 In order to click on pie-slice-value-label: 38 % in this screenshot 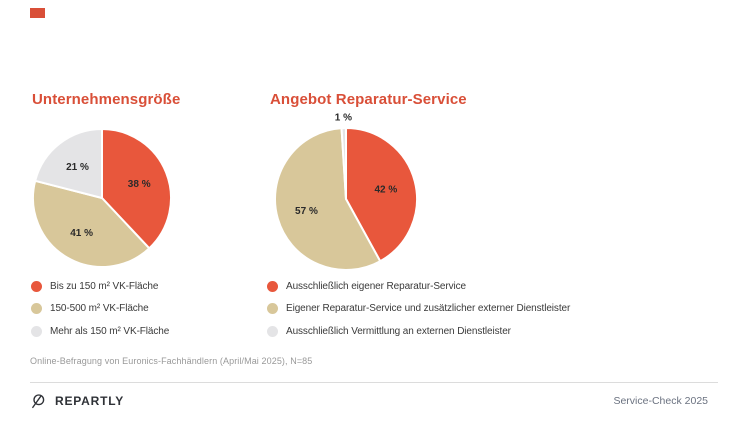, I will do `click(139, 184)`.